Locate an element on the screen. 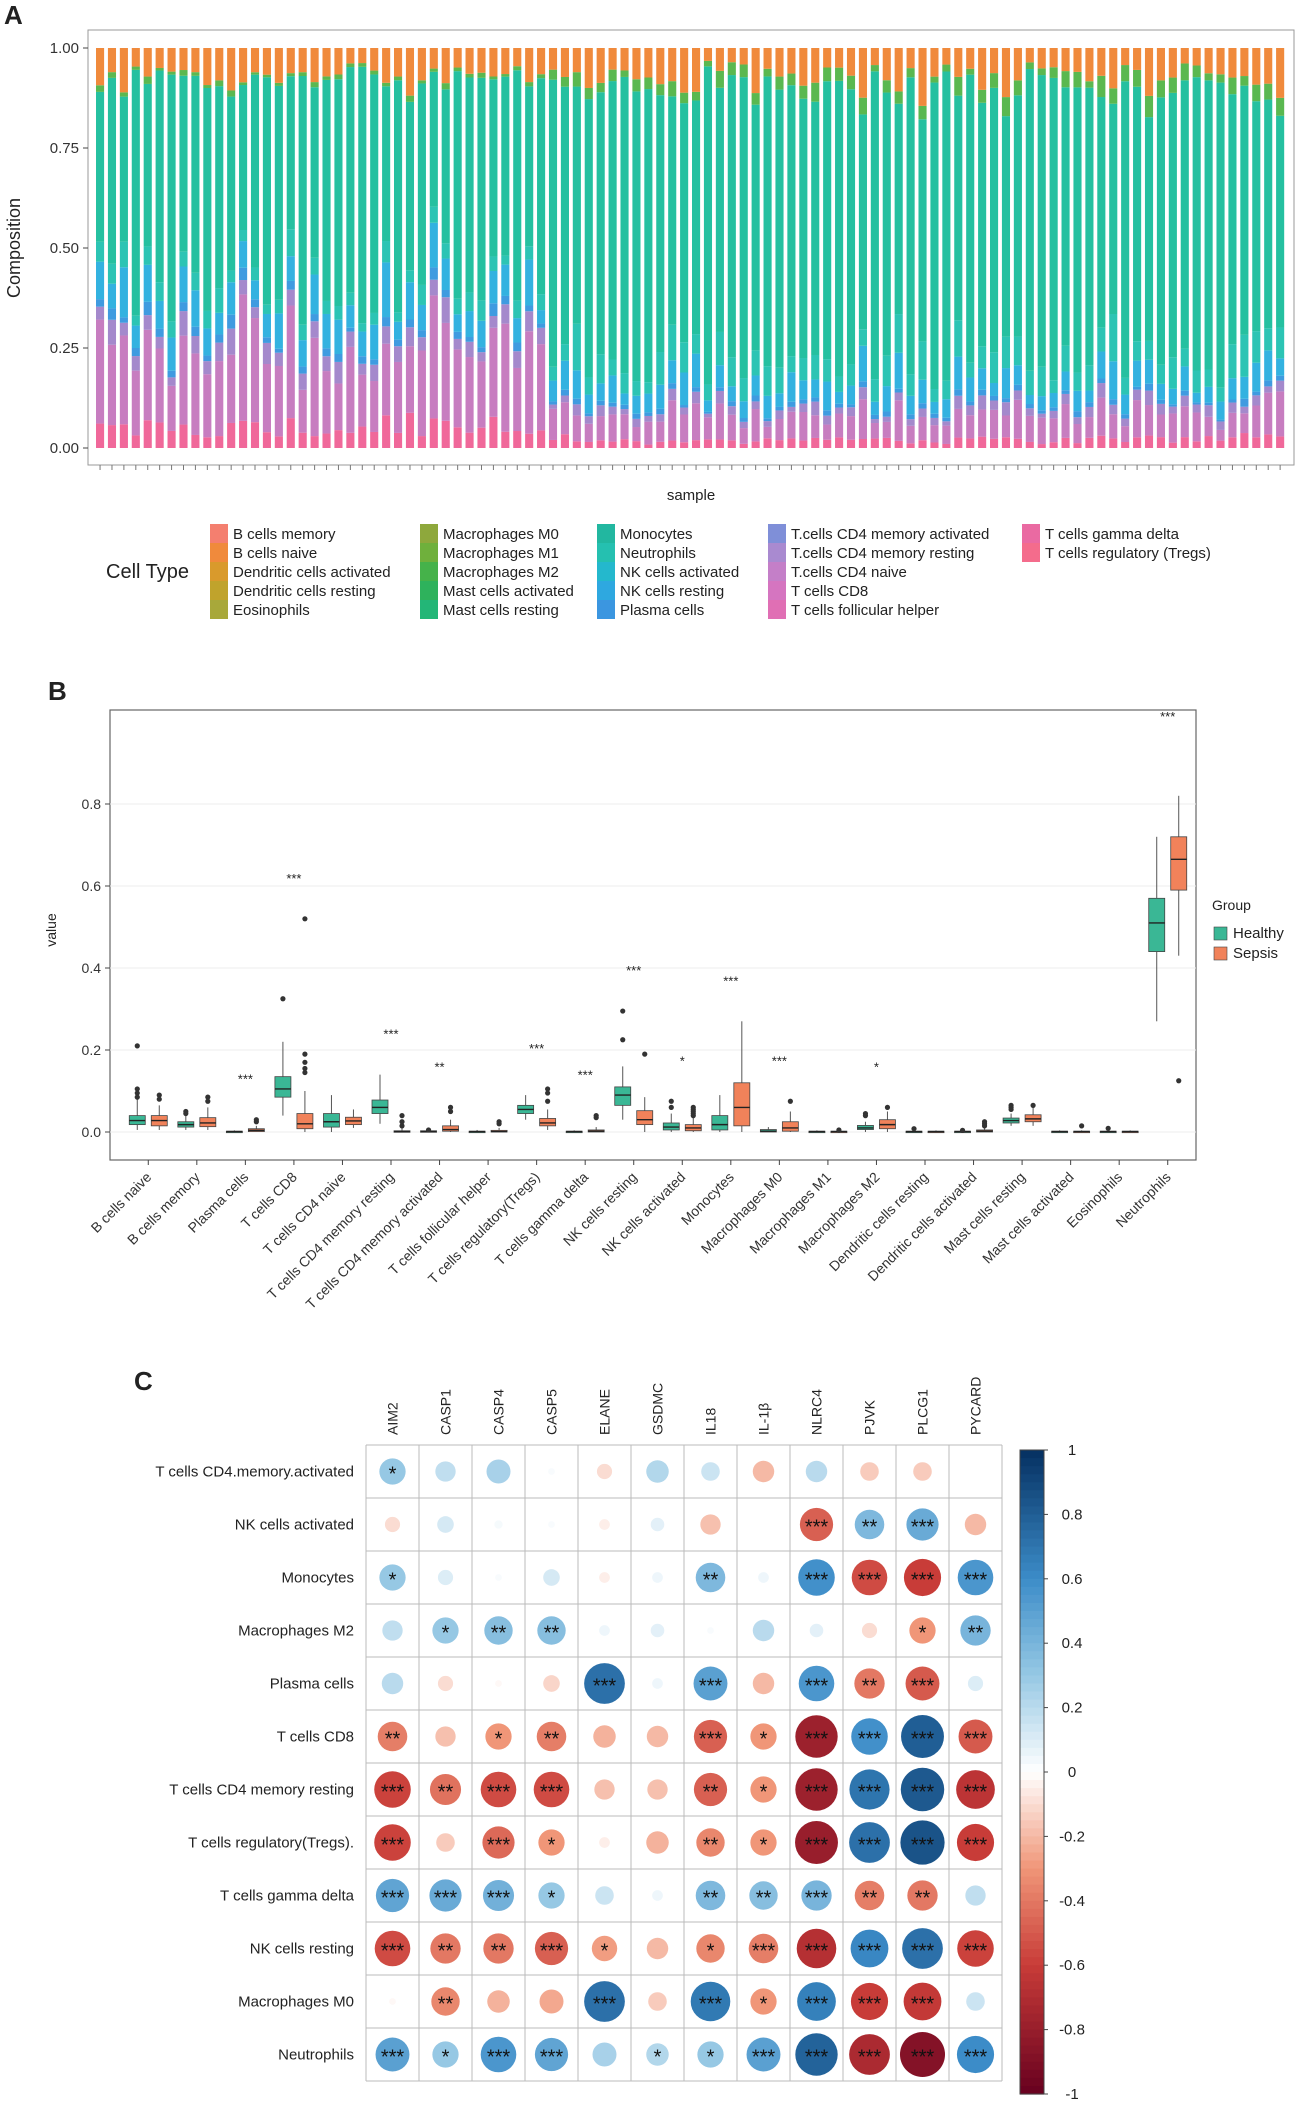  legend-label: Macrophages M0 is located at coordinates (501, 534).